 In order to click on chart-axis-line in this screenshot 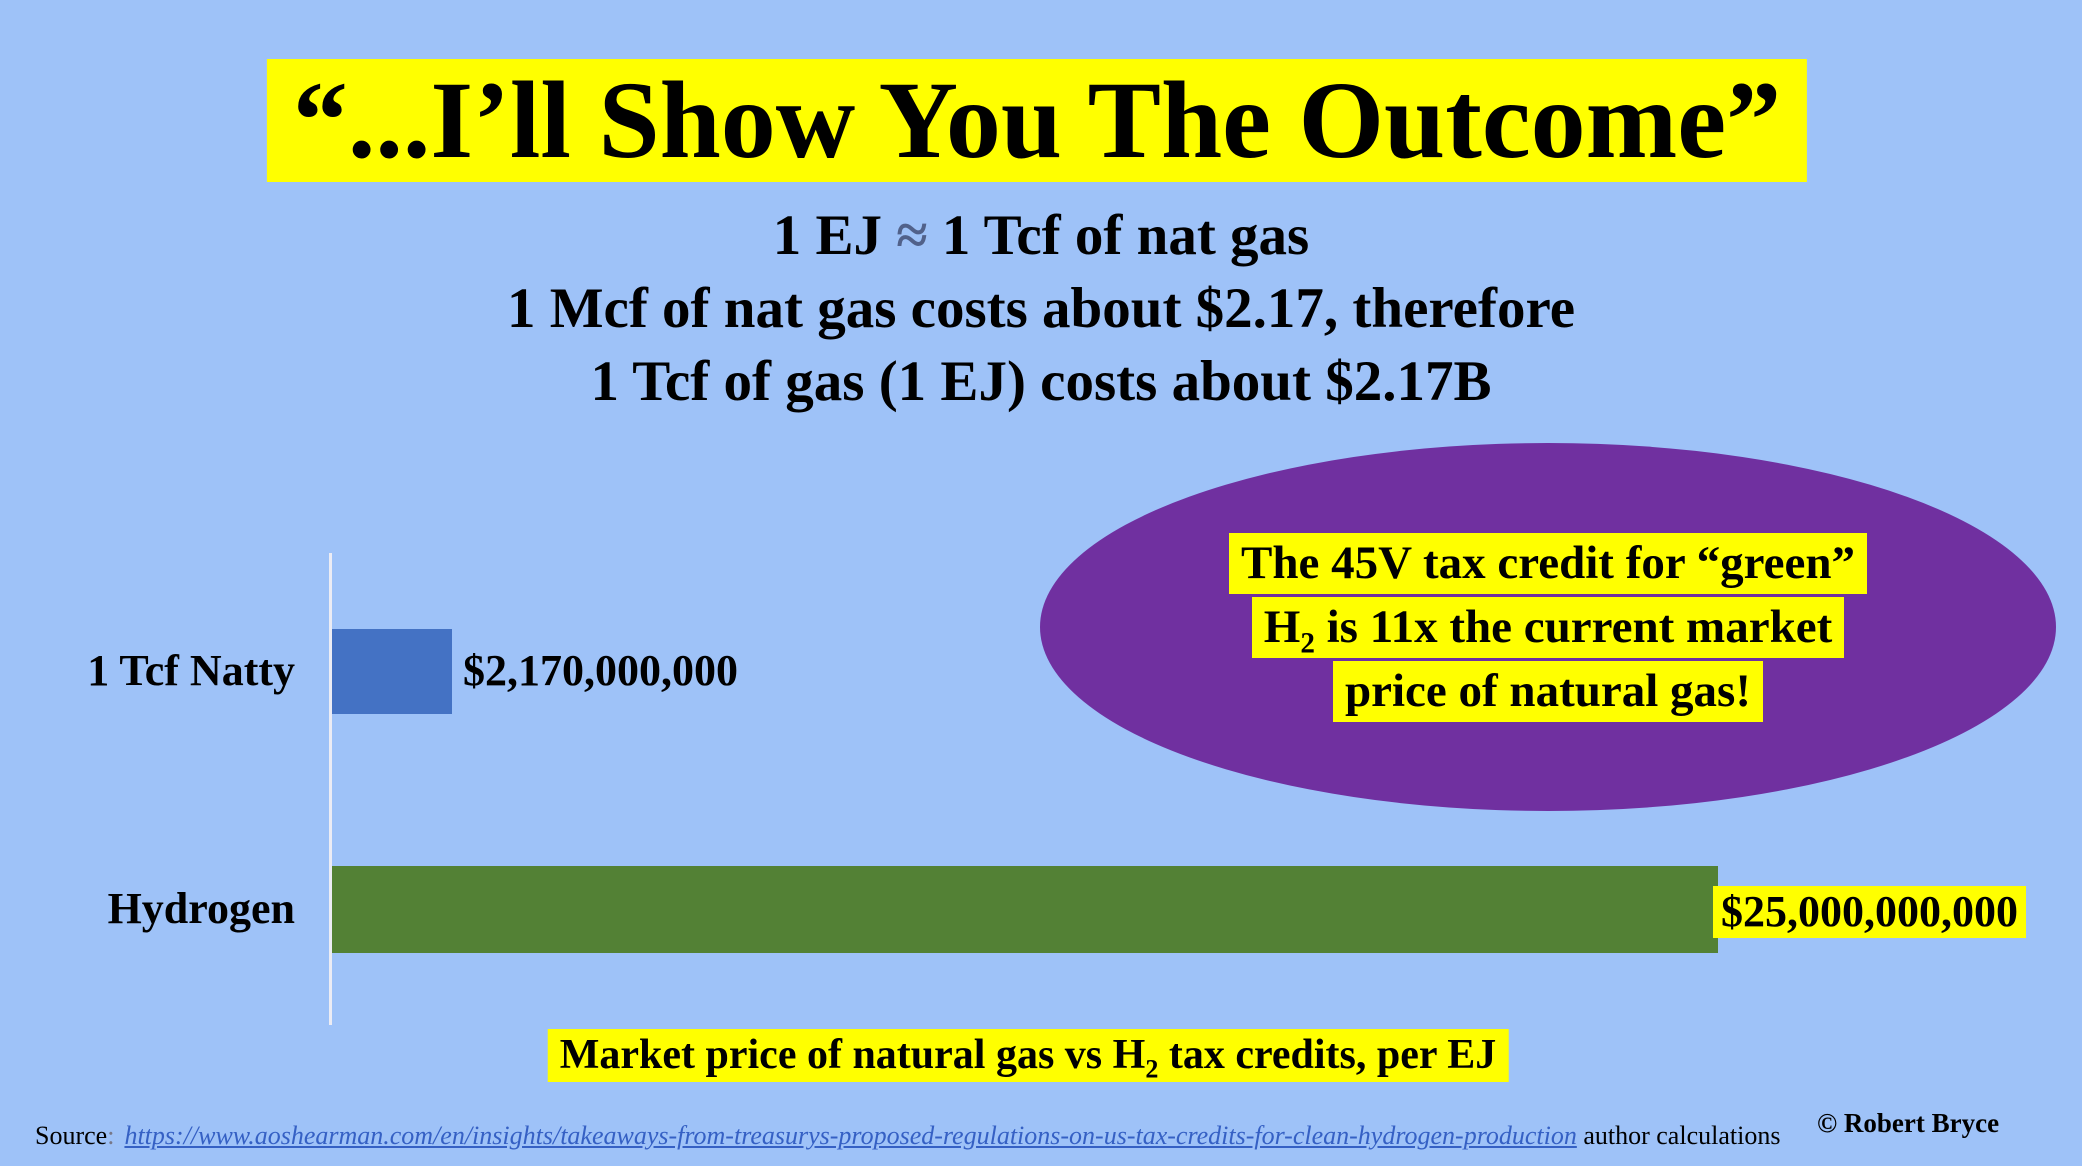, I will do `click(330, 789)`.